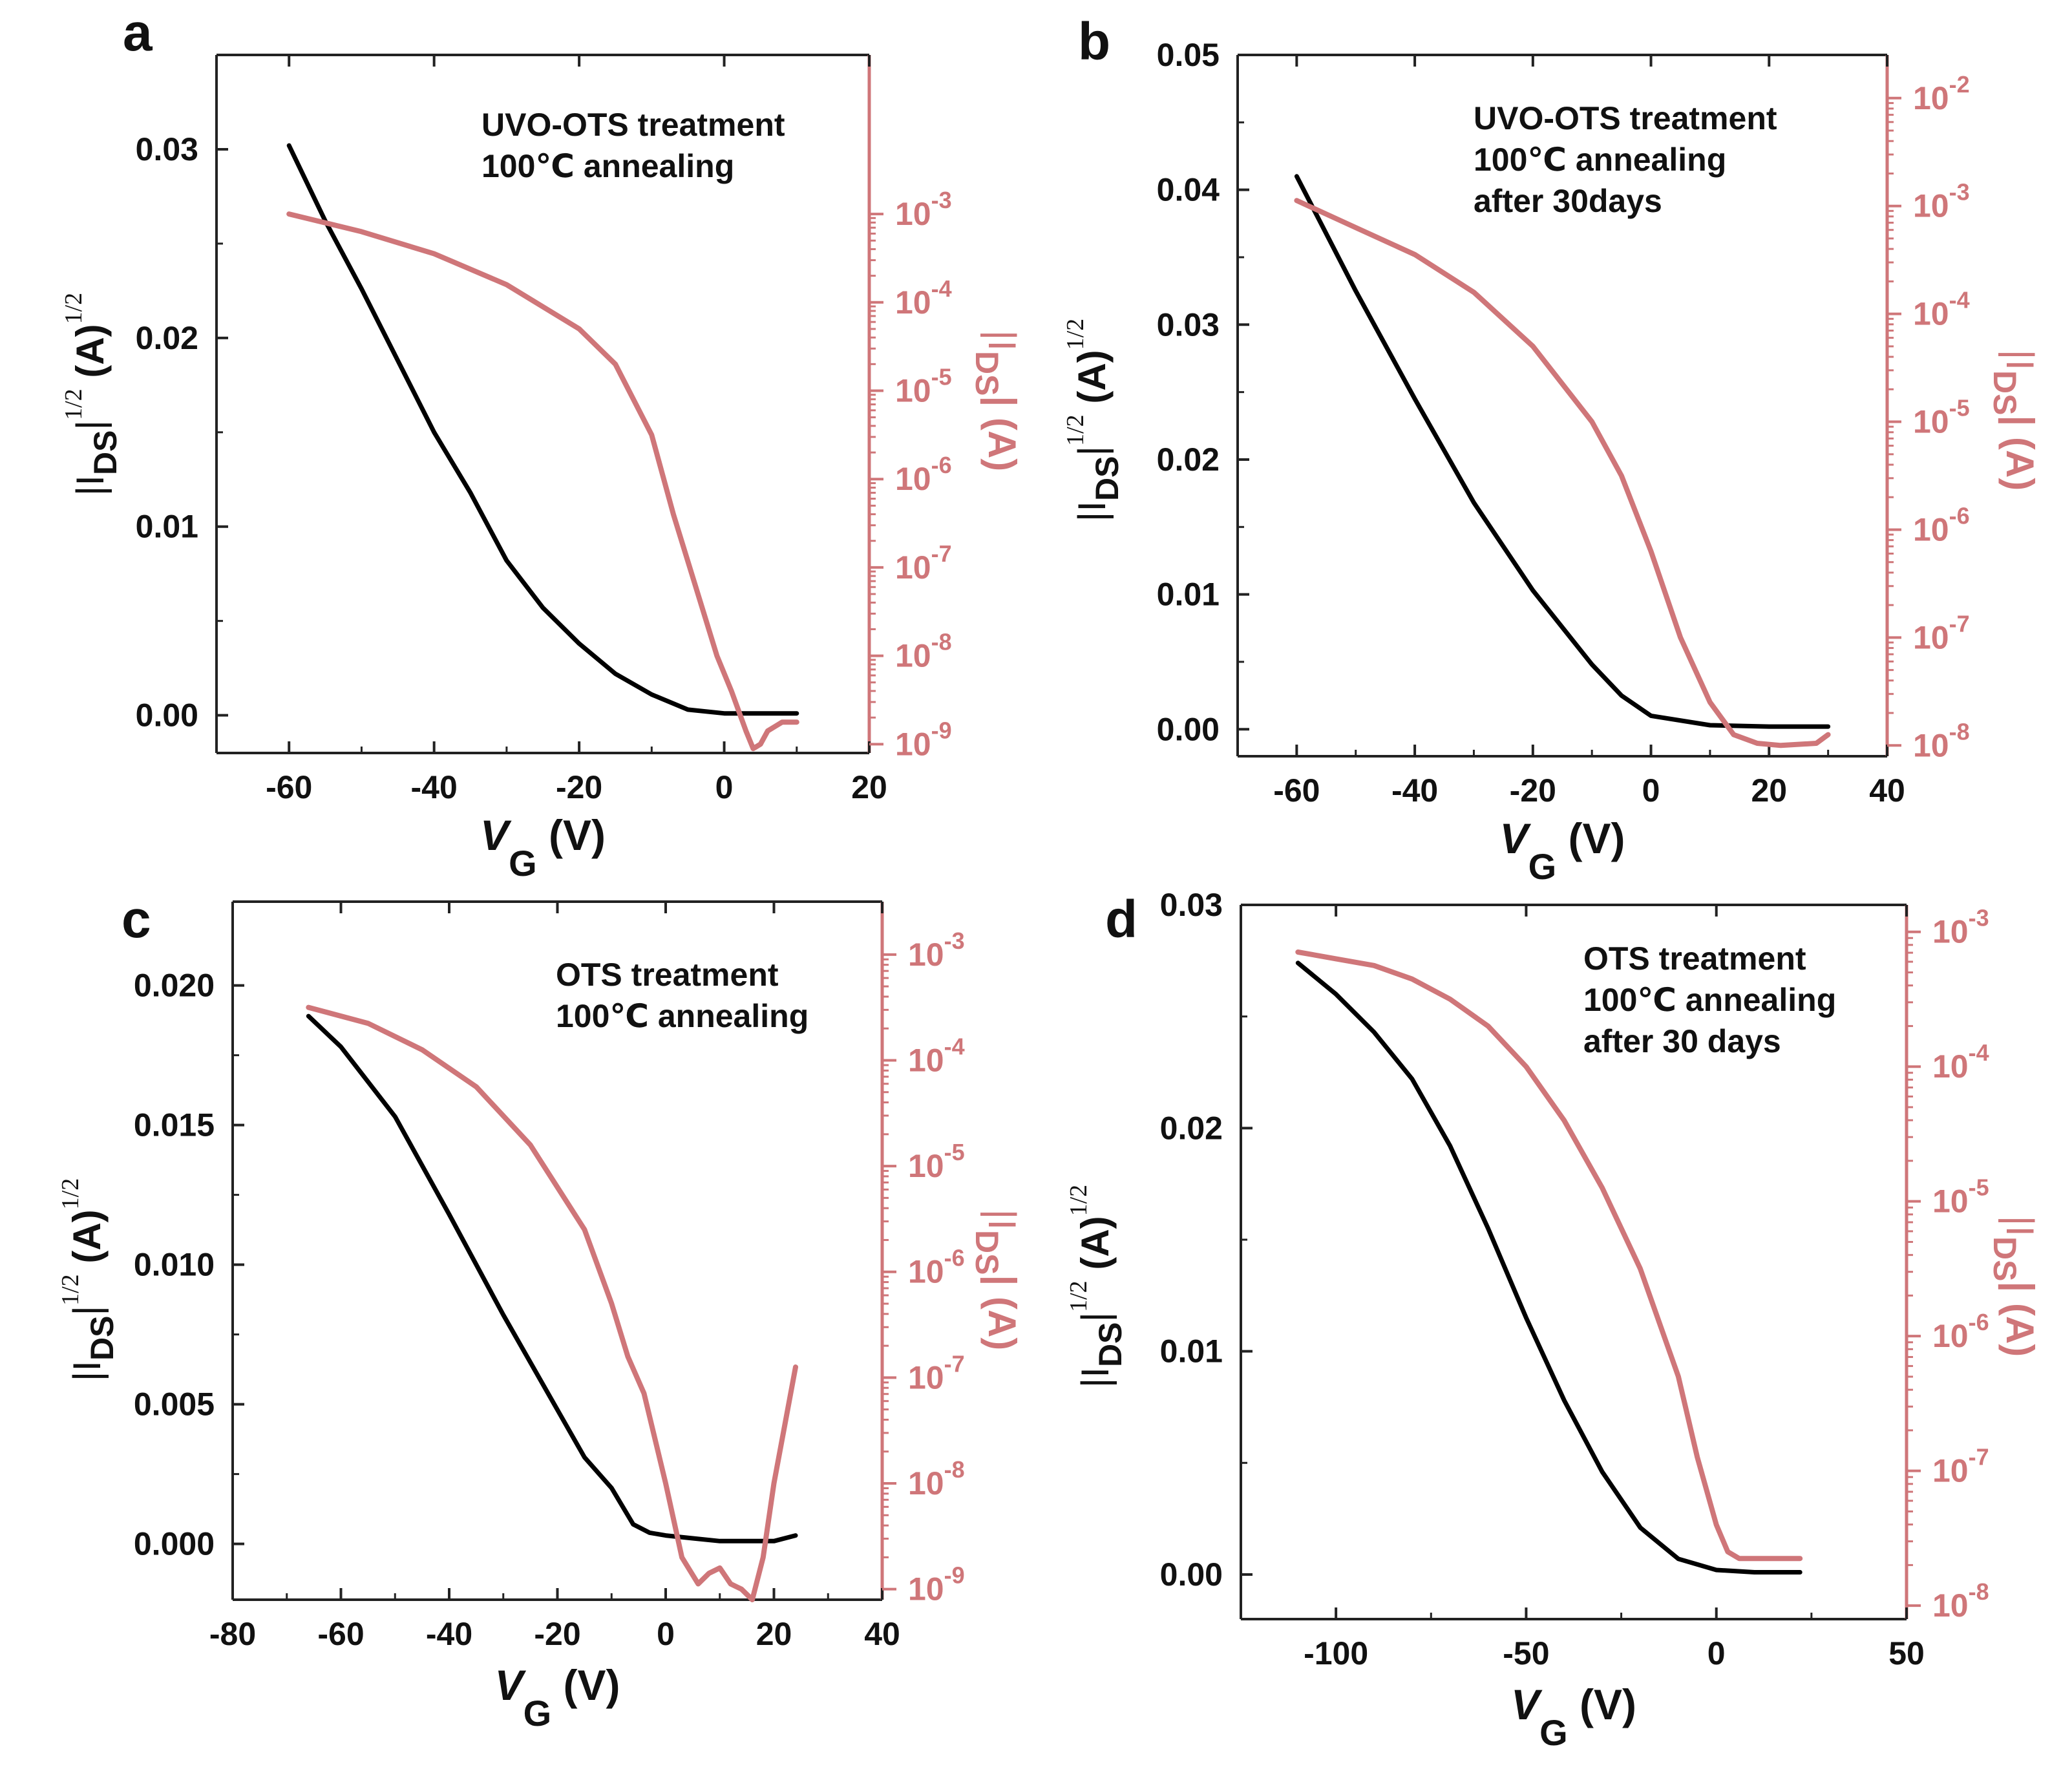  What do you see at coordinates (232, 1634) in the screenshot?
I see `x-tick-label: -80` at bounding box center [232, 1634].